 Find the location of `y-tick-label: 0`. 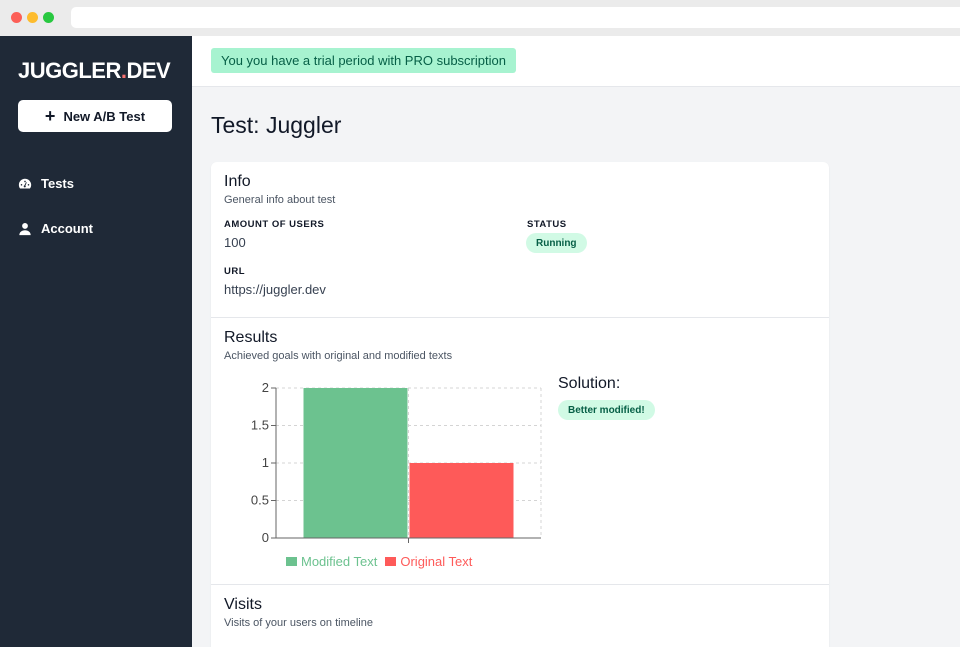

y-tick-label: 0 is located at coordinates (265, 537).